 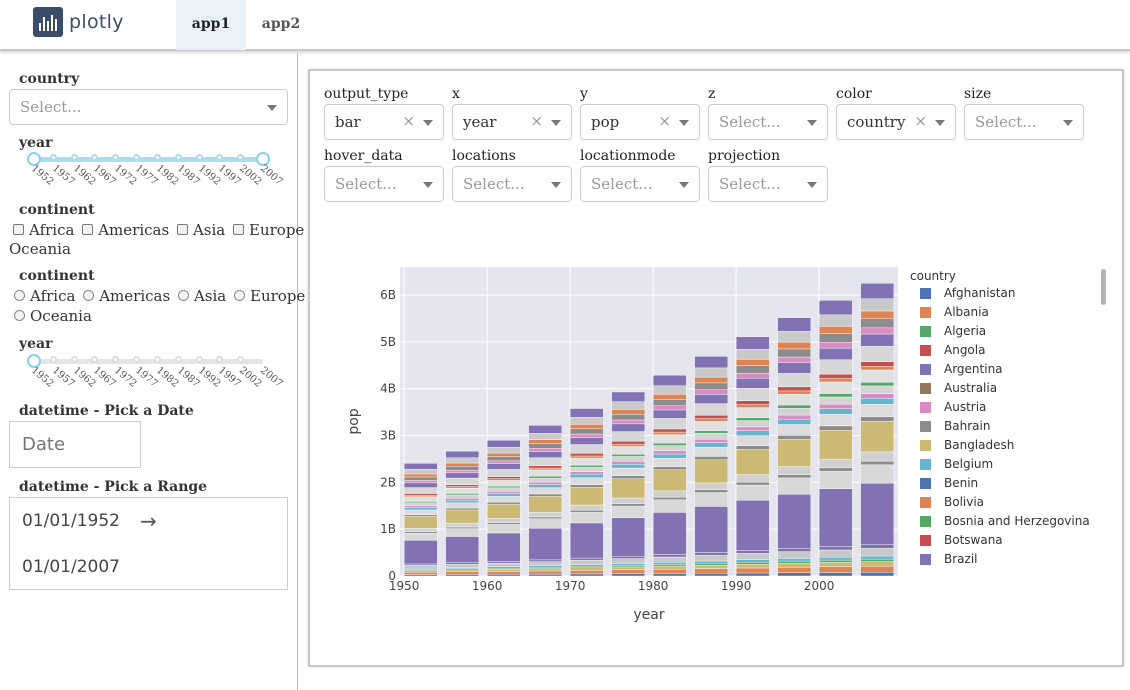 What do you see at coordinates (267, 230) in the screenshot?
I see `checkbox-europe: Europe` at bounding box center [267, 230].